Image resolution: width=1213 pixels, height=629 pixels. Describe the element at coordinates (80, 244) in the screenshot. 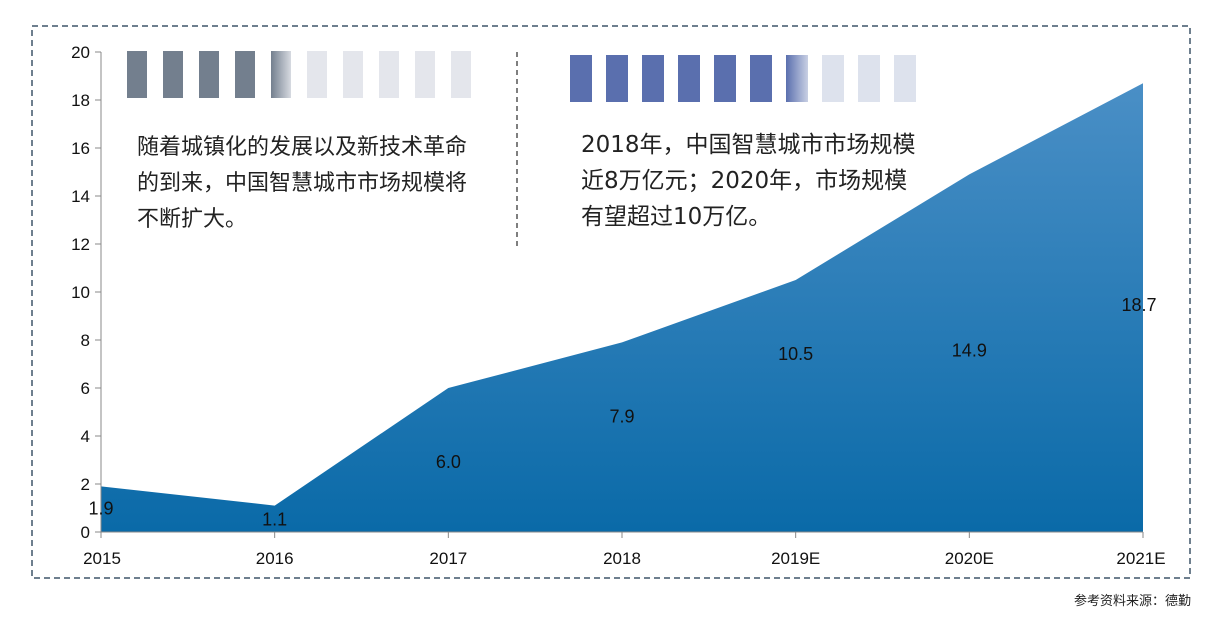

I see `y-tick-label: 12` at that location.